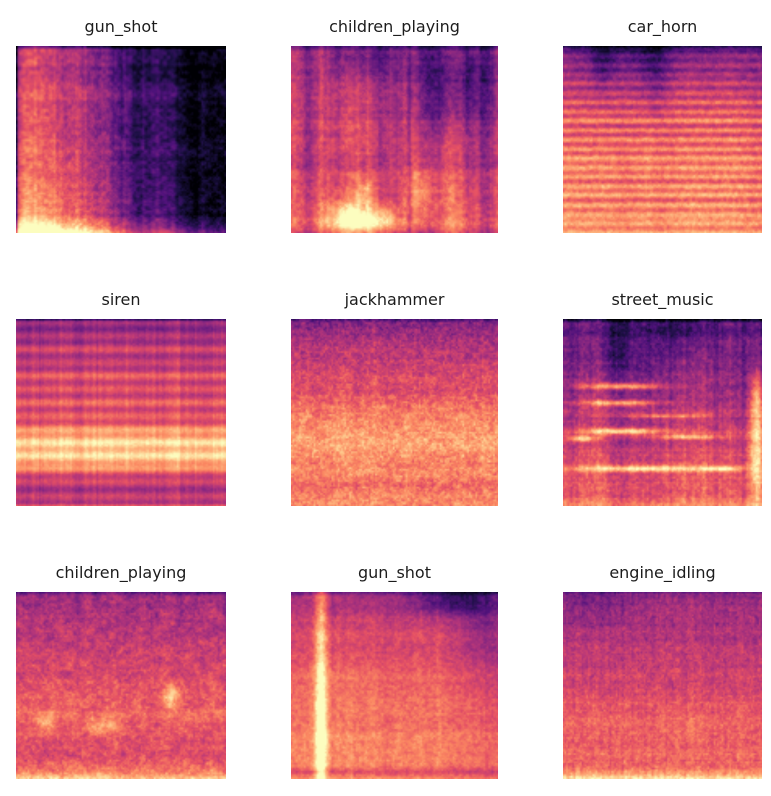  I want to click on spectrogram-cell-engine_idling-8: engine_idling, so click(662, 670).